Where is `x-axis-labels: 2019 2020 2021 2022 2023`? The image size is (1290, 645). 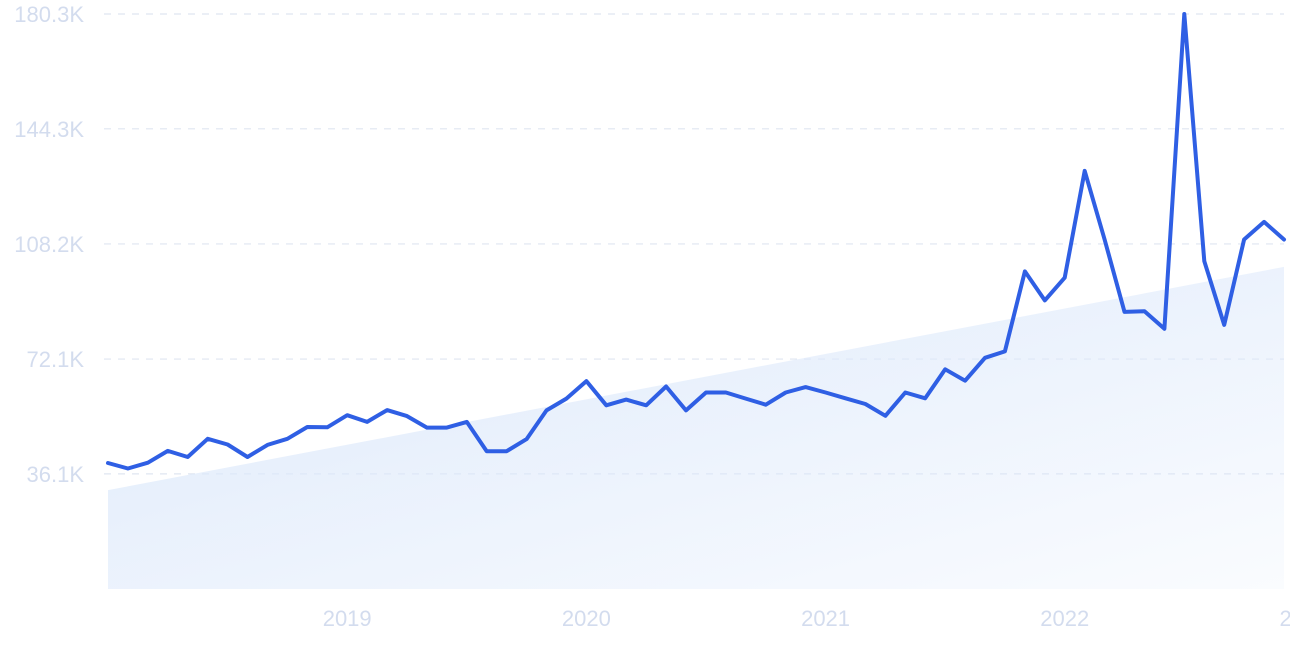 x-axis-labels: 2019 2020 2021 2022 2023 is located at coordinates (806, 618).